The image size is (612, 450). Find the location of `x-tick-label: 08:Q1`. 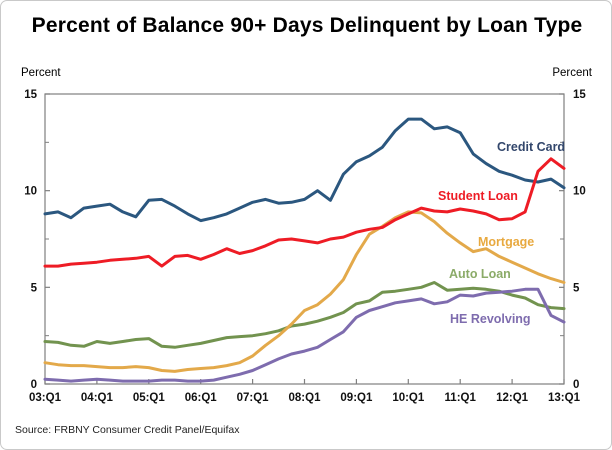

x-tick-label: 08:Q1 is located at coordinates (305, 398).